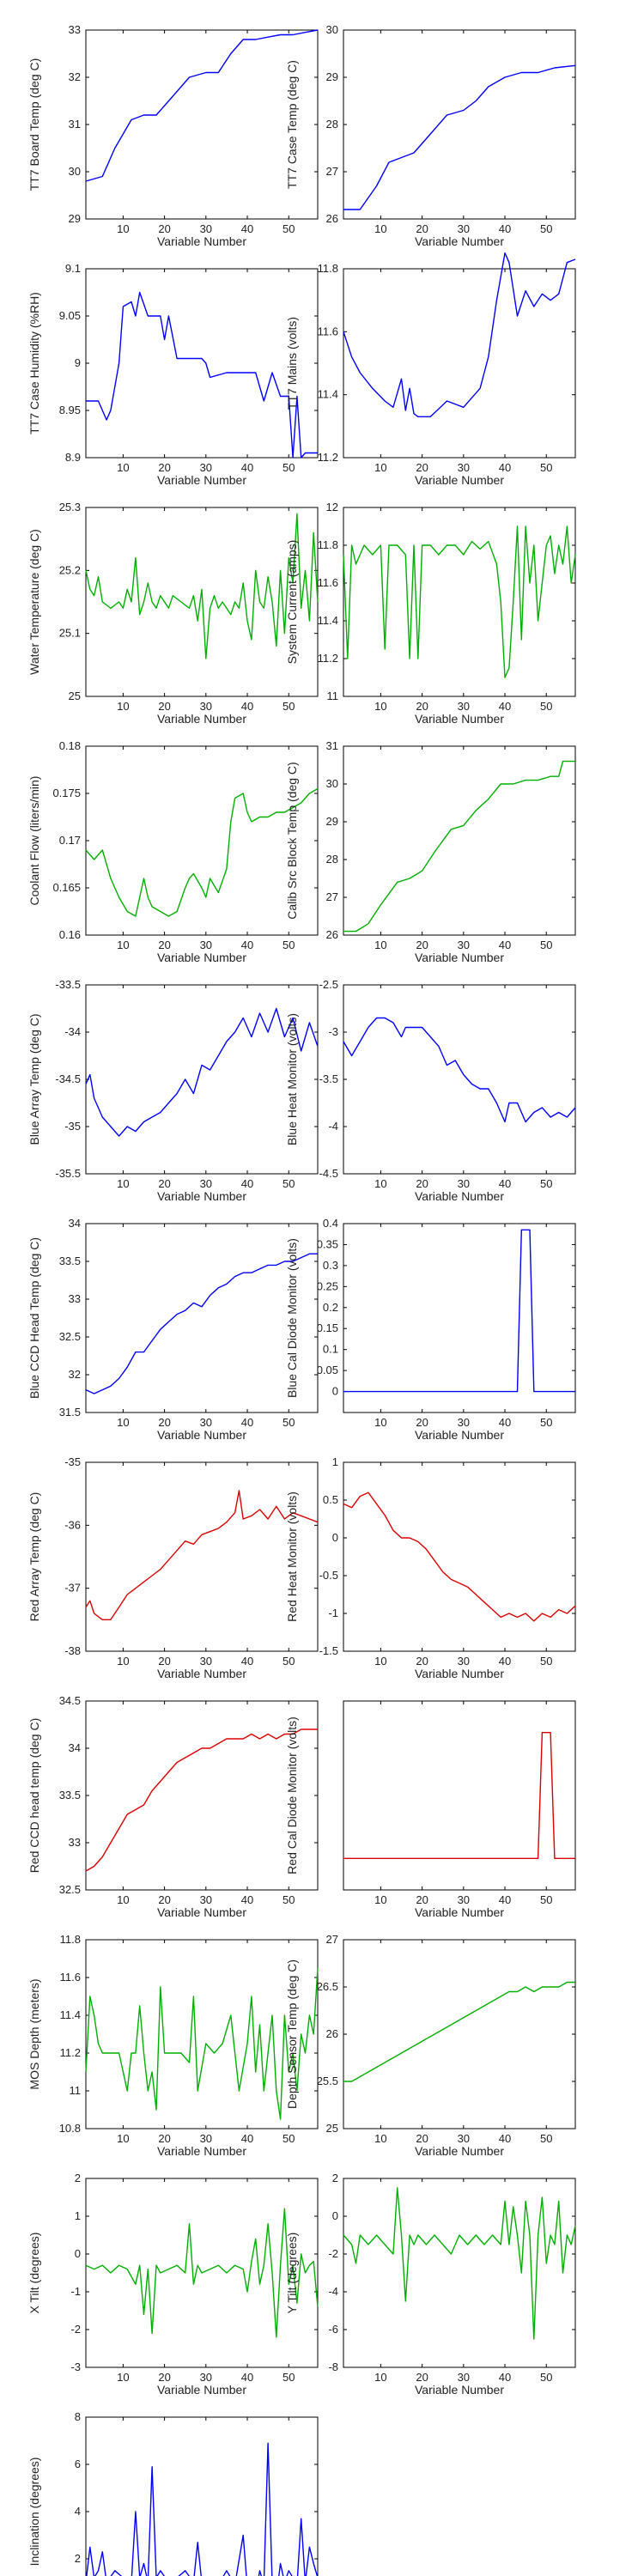  Describe the element at coordinates (292, 2034) in the screenshot. I see `y-axis-label: Depth Sensor Temp (deg C)` at that location.